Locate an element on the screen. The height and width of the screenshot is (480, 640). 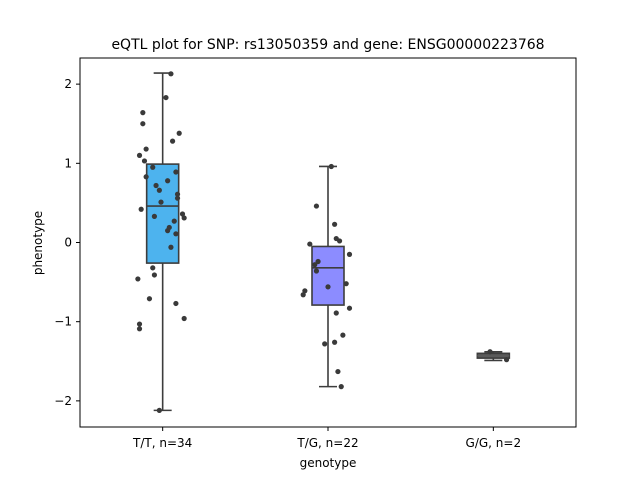
x-tick-label: G/G, n=2 is located at coordinates (494, 443).